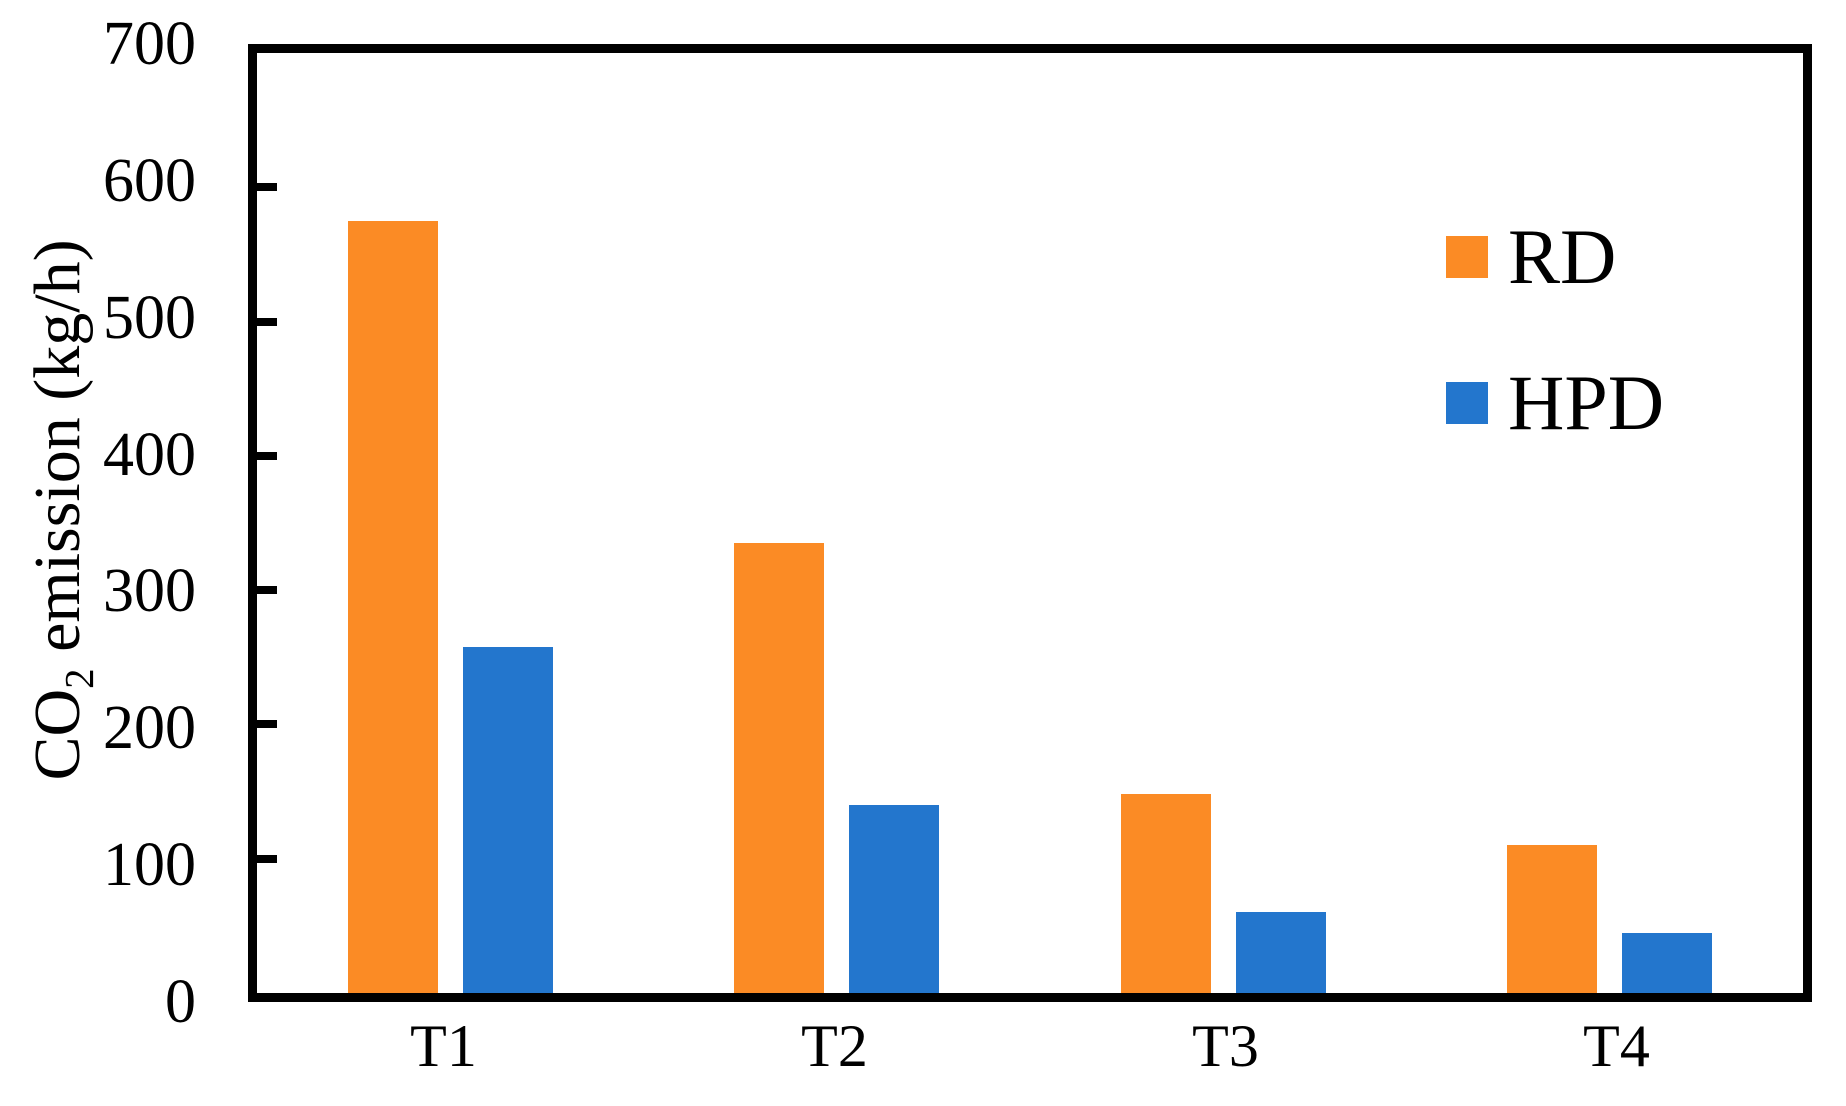  Describe the element at coordinates (834, 1046) in the screenshot. I see `x-tick-label-T2: T2` at that location.